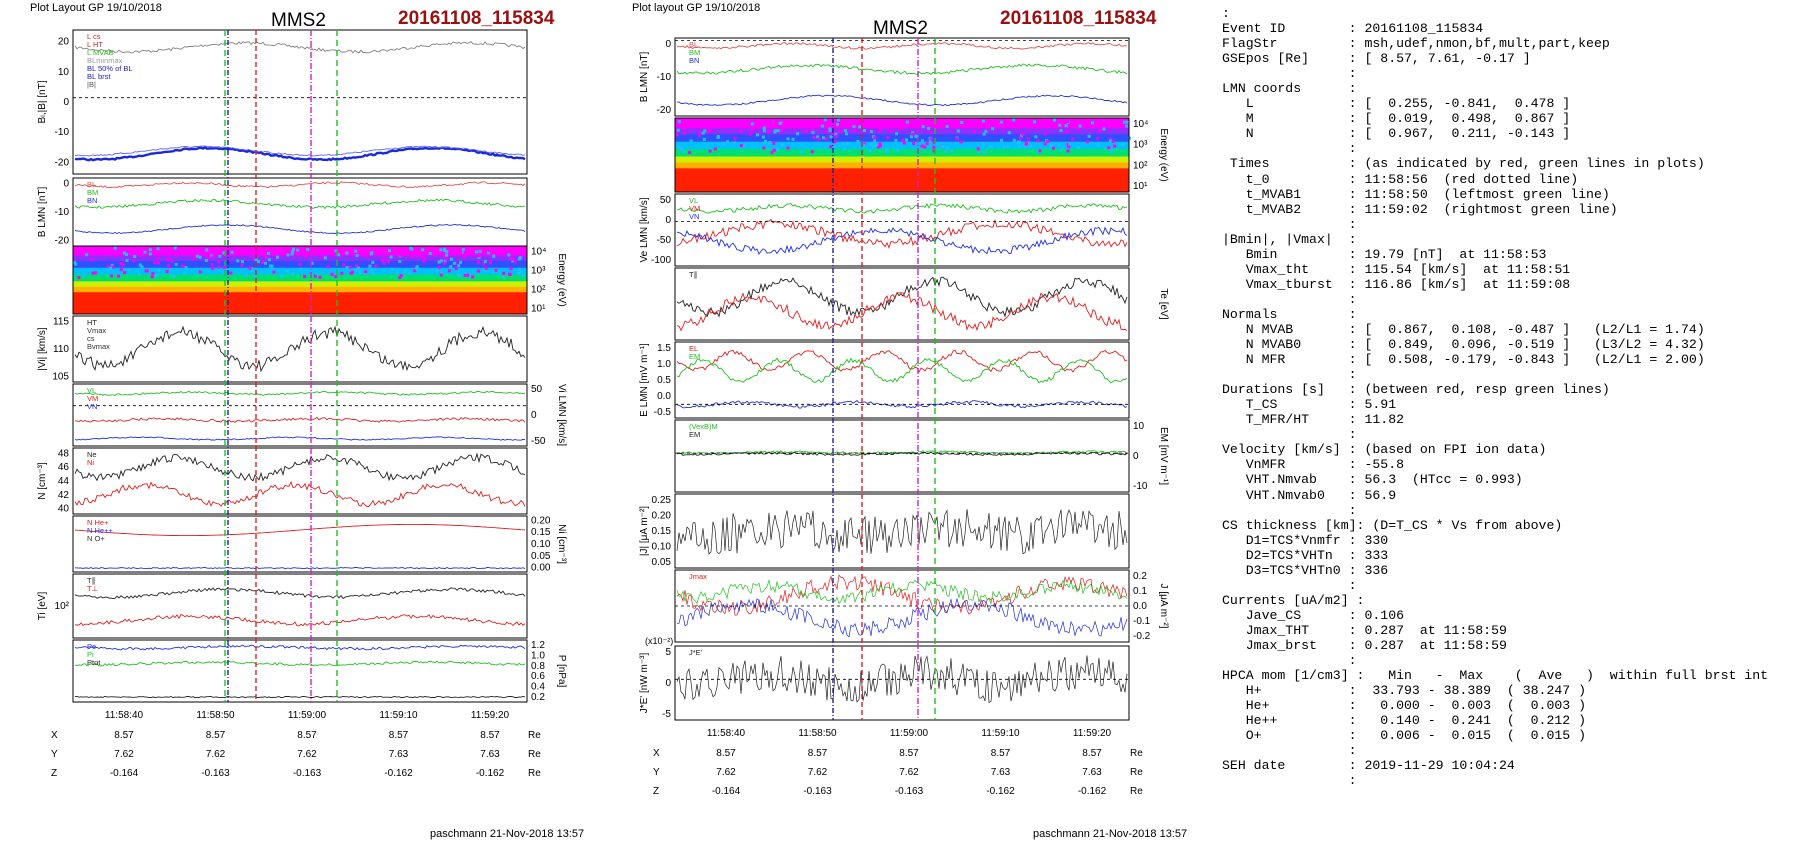 Image resolution: width=1804 pixels, height=841 pixels. I want to click on spectrogram-band, so click(902, 159).